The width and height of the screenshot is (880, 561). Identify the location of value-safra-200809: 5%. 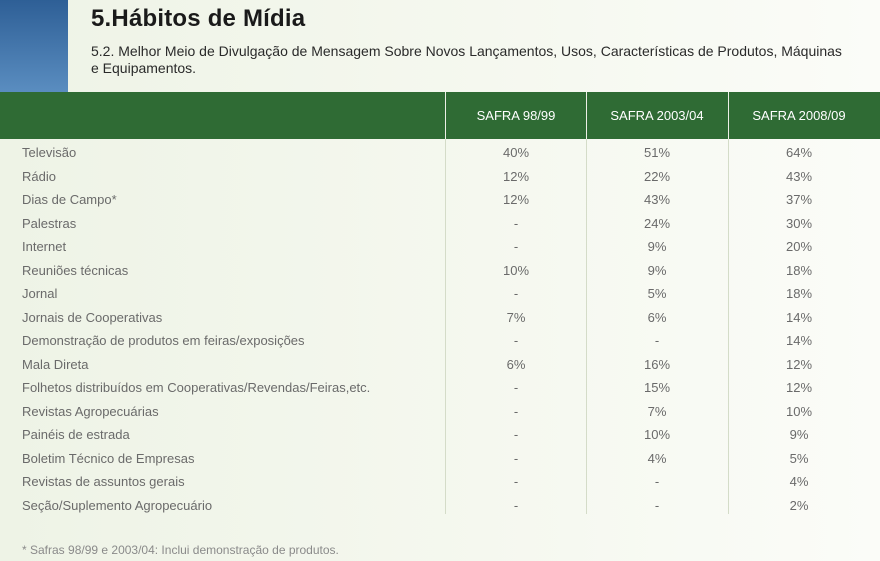
(799, 458).